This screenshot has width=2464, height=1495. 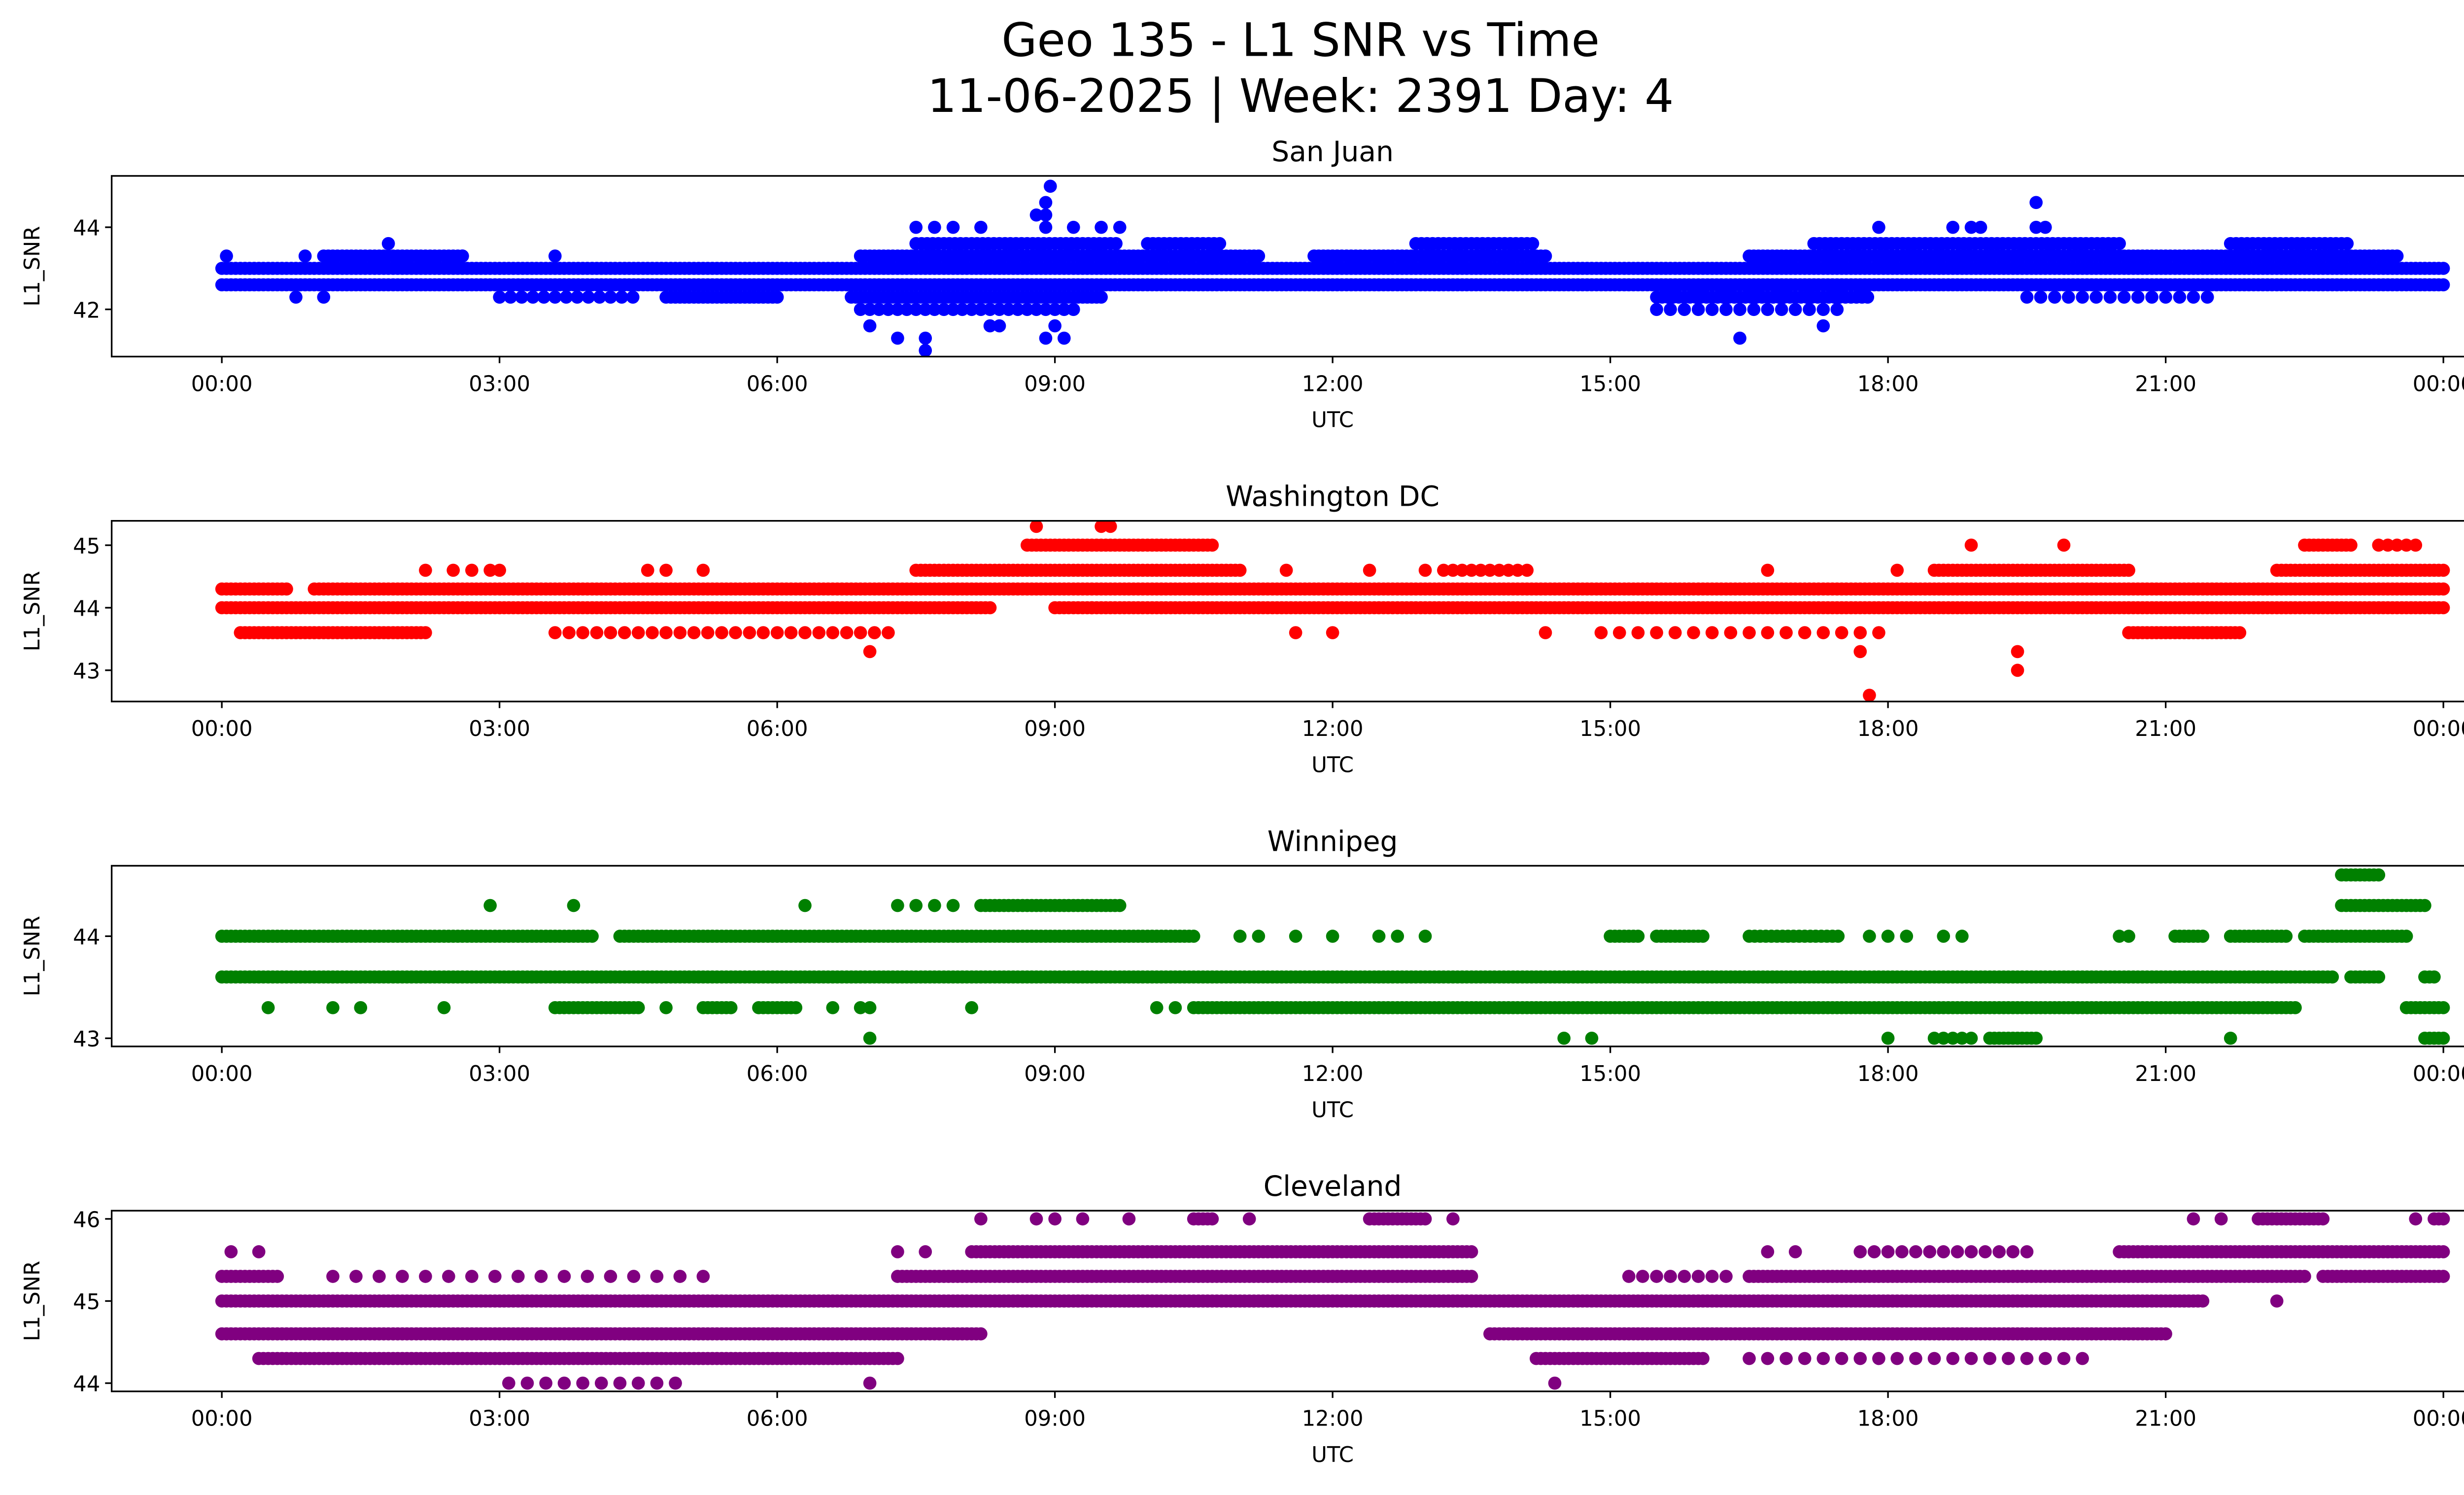 I want to click on x-tick-label: 18:00, so click(x=1888, y=384).